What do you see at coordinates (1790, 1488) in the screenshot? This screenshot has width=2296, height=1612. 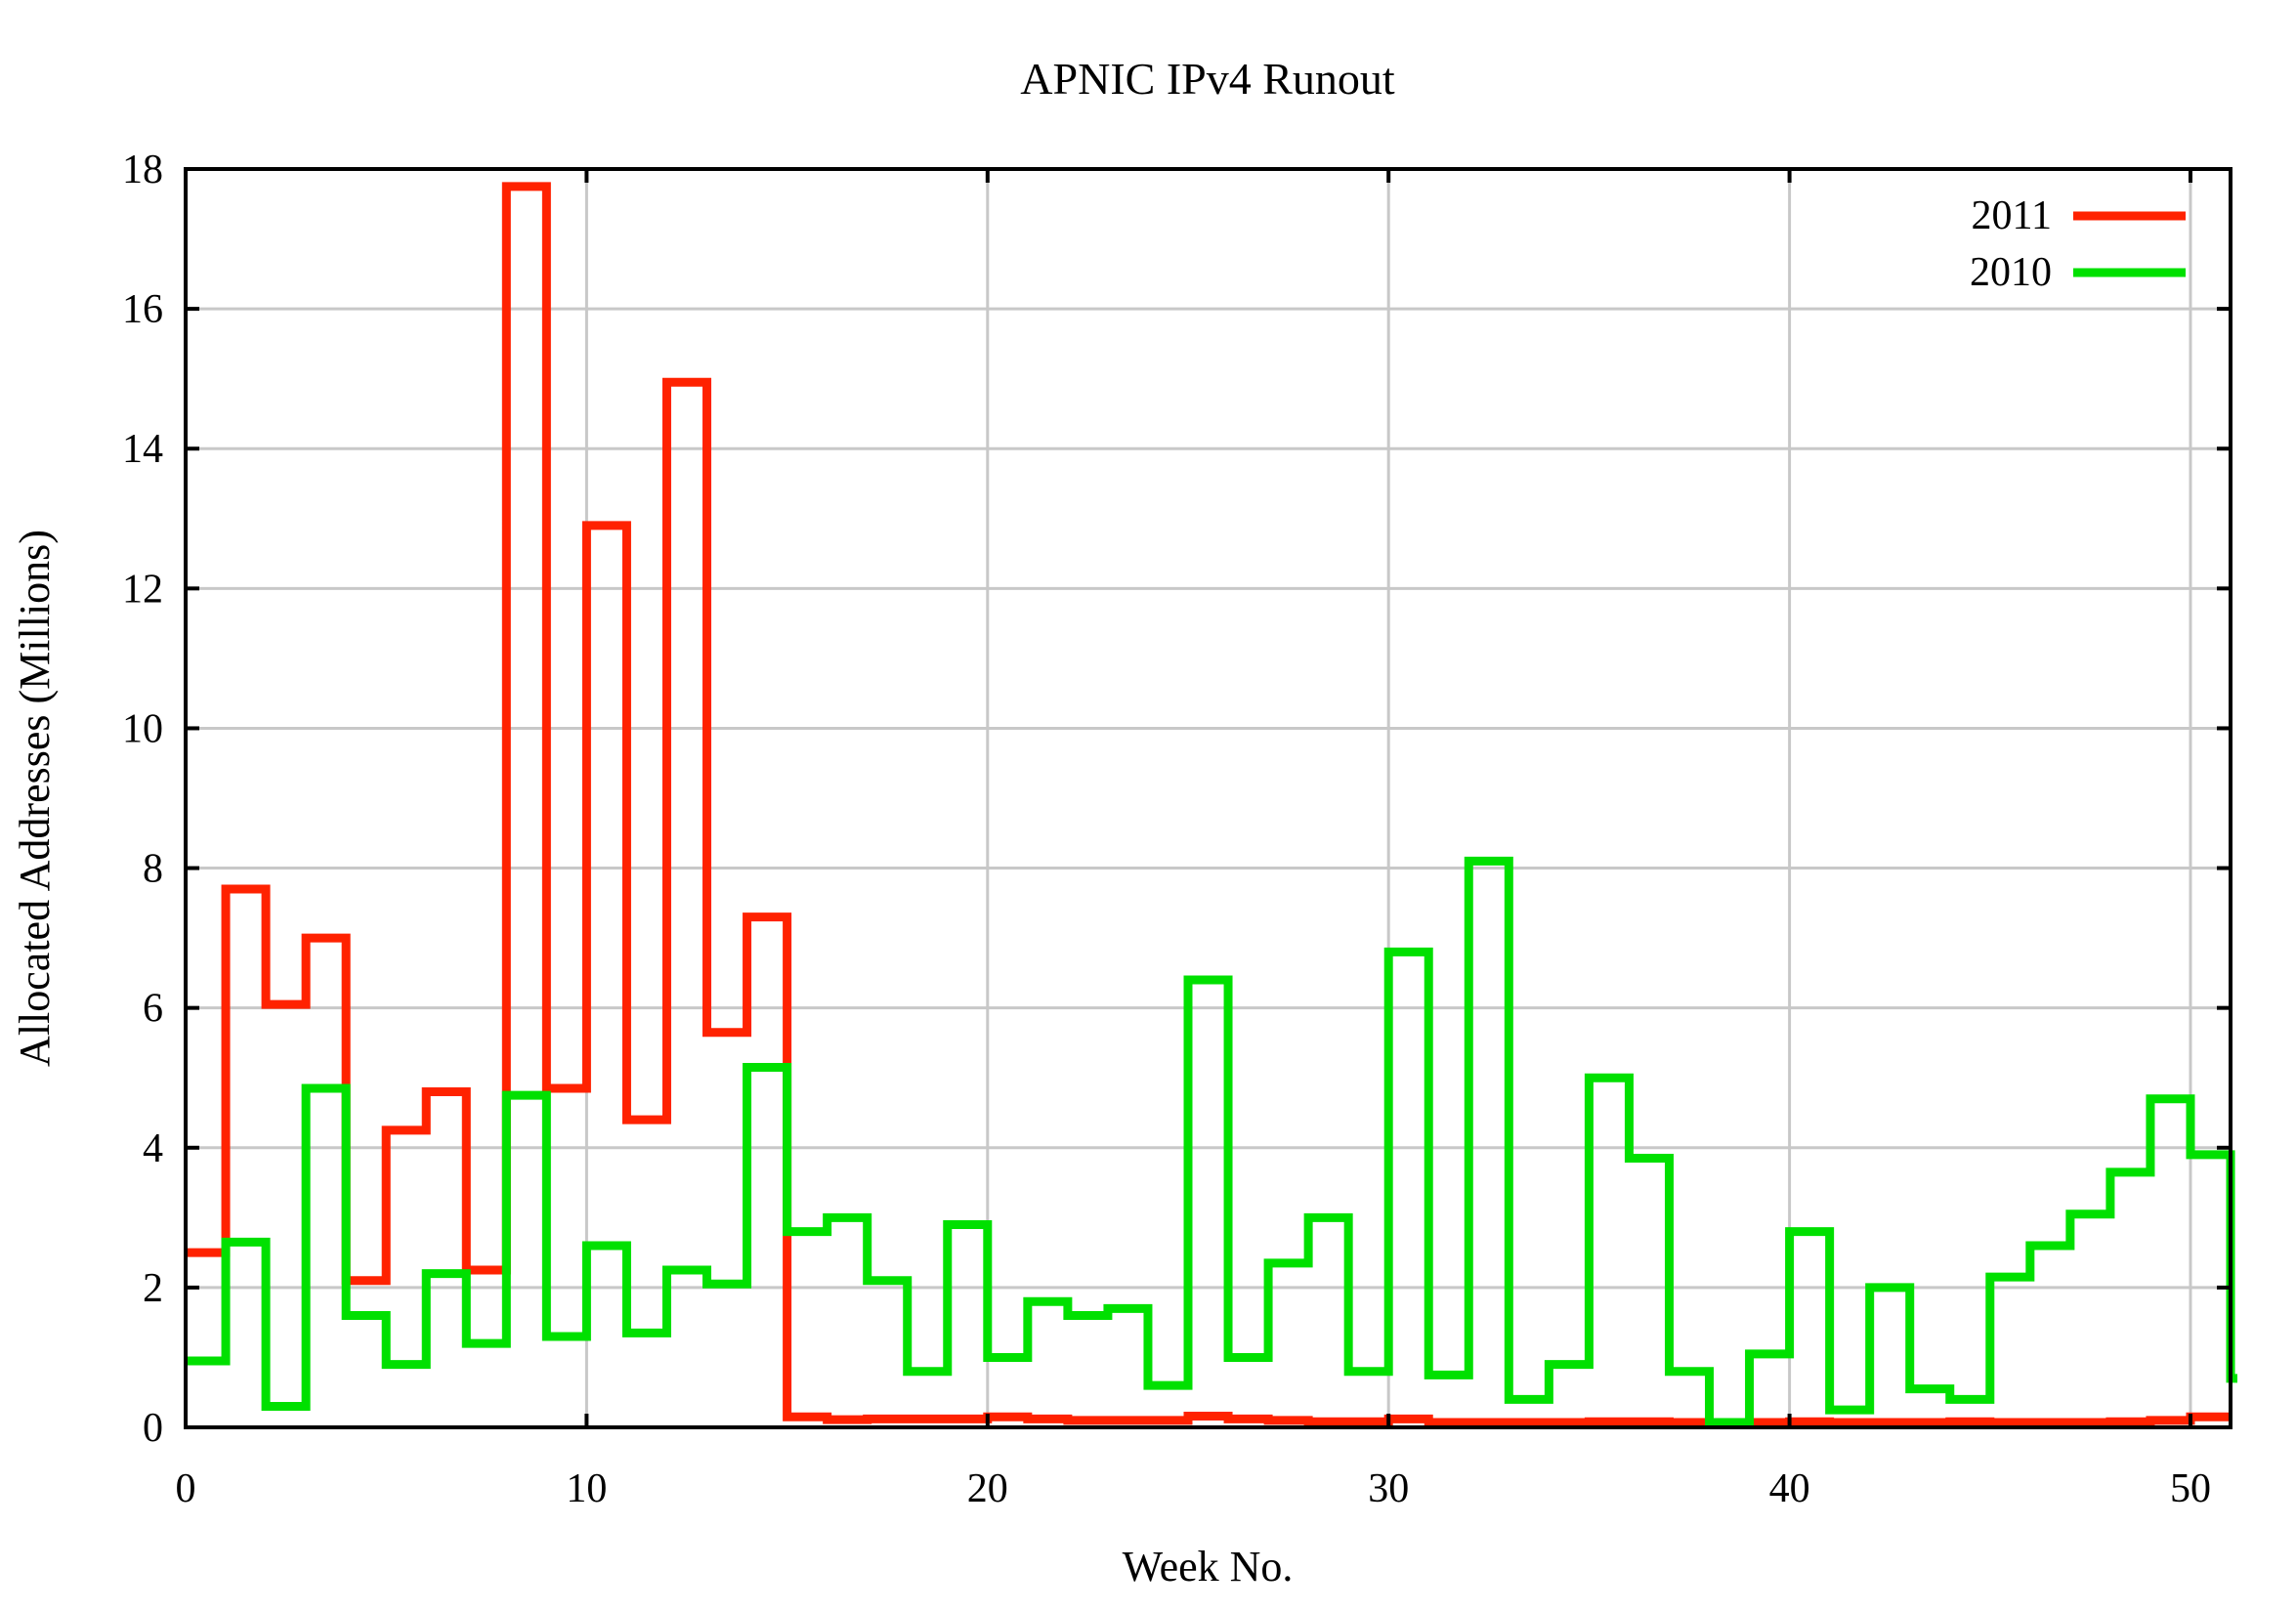 I see `x-tick-label: 40` at bounding box center [1790, 1488].